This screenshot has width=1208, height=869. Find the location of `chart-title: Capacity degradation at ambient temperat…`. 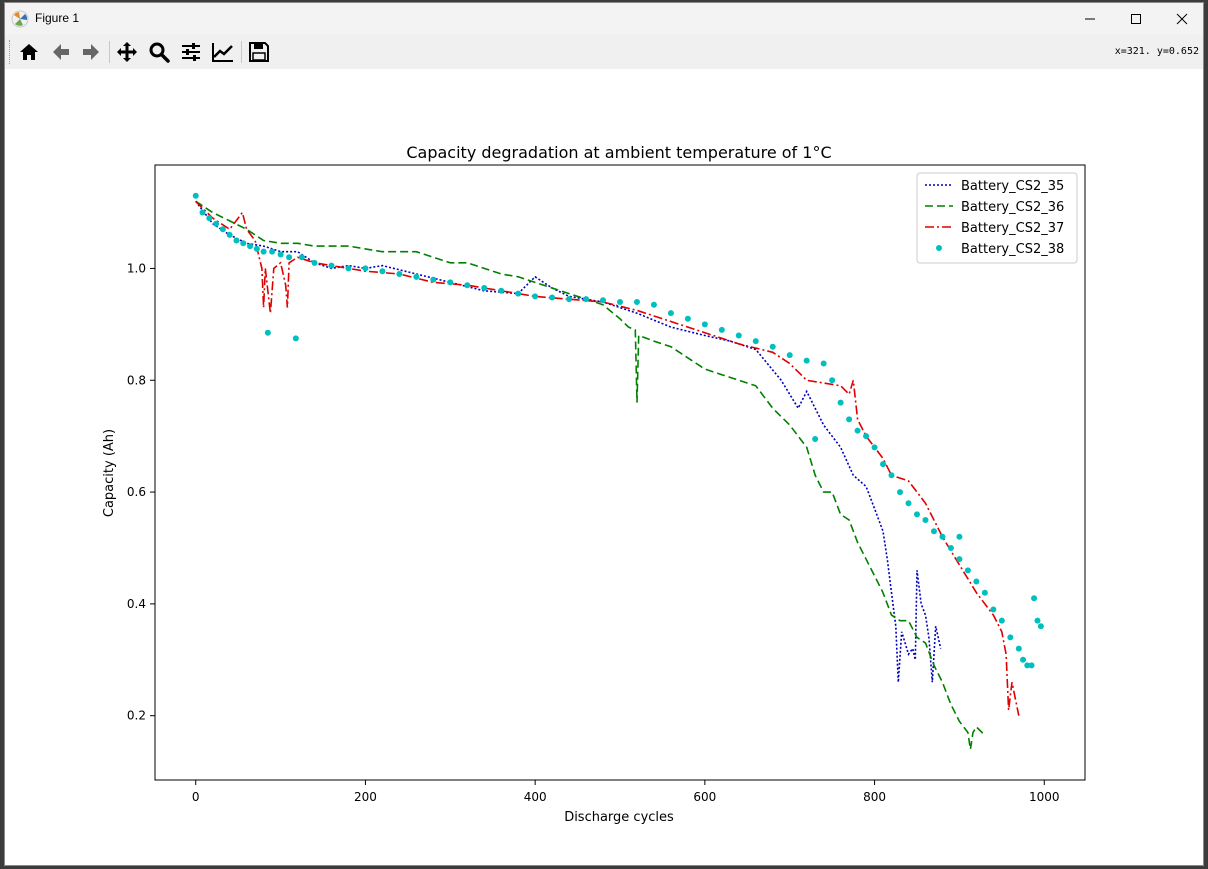

chart-title: Capacity degradation at ambient temperat… is located at coordinates (618, 152).